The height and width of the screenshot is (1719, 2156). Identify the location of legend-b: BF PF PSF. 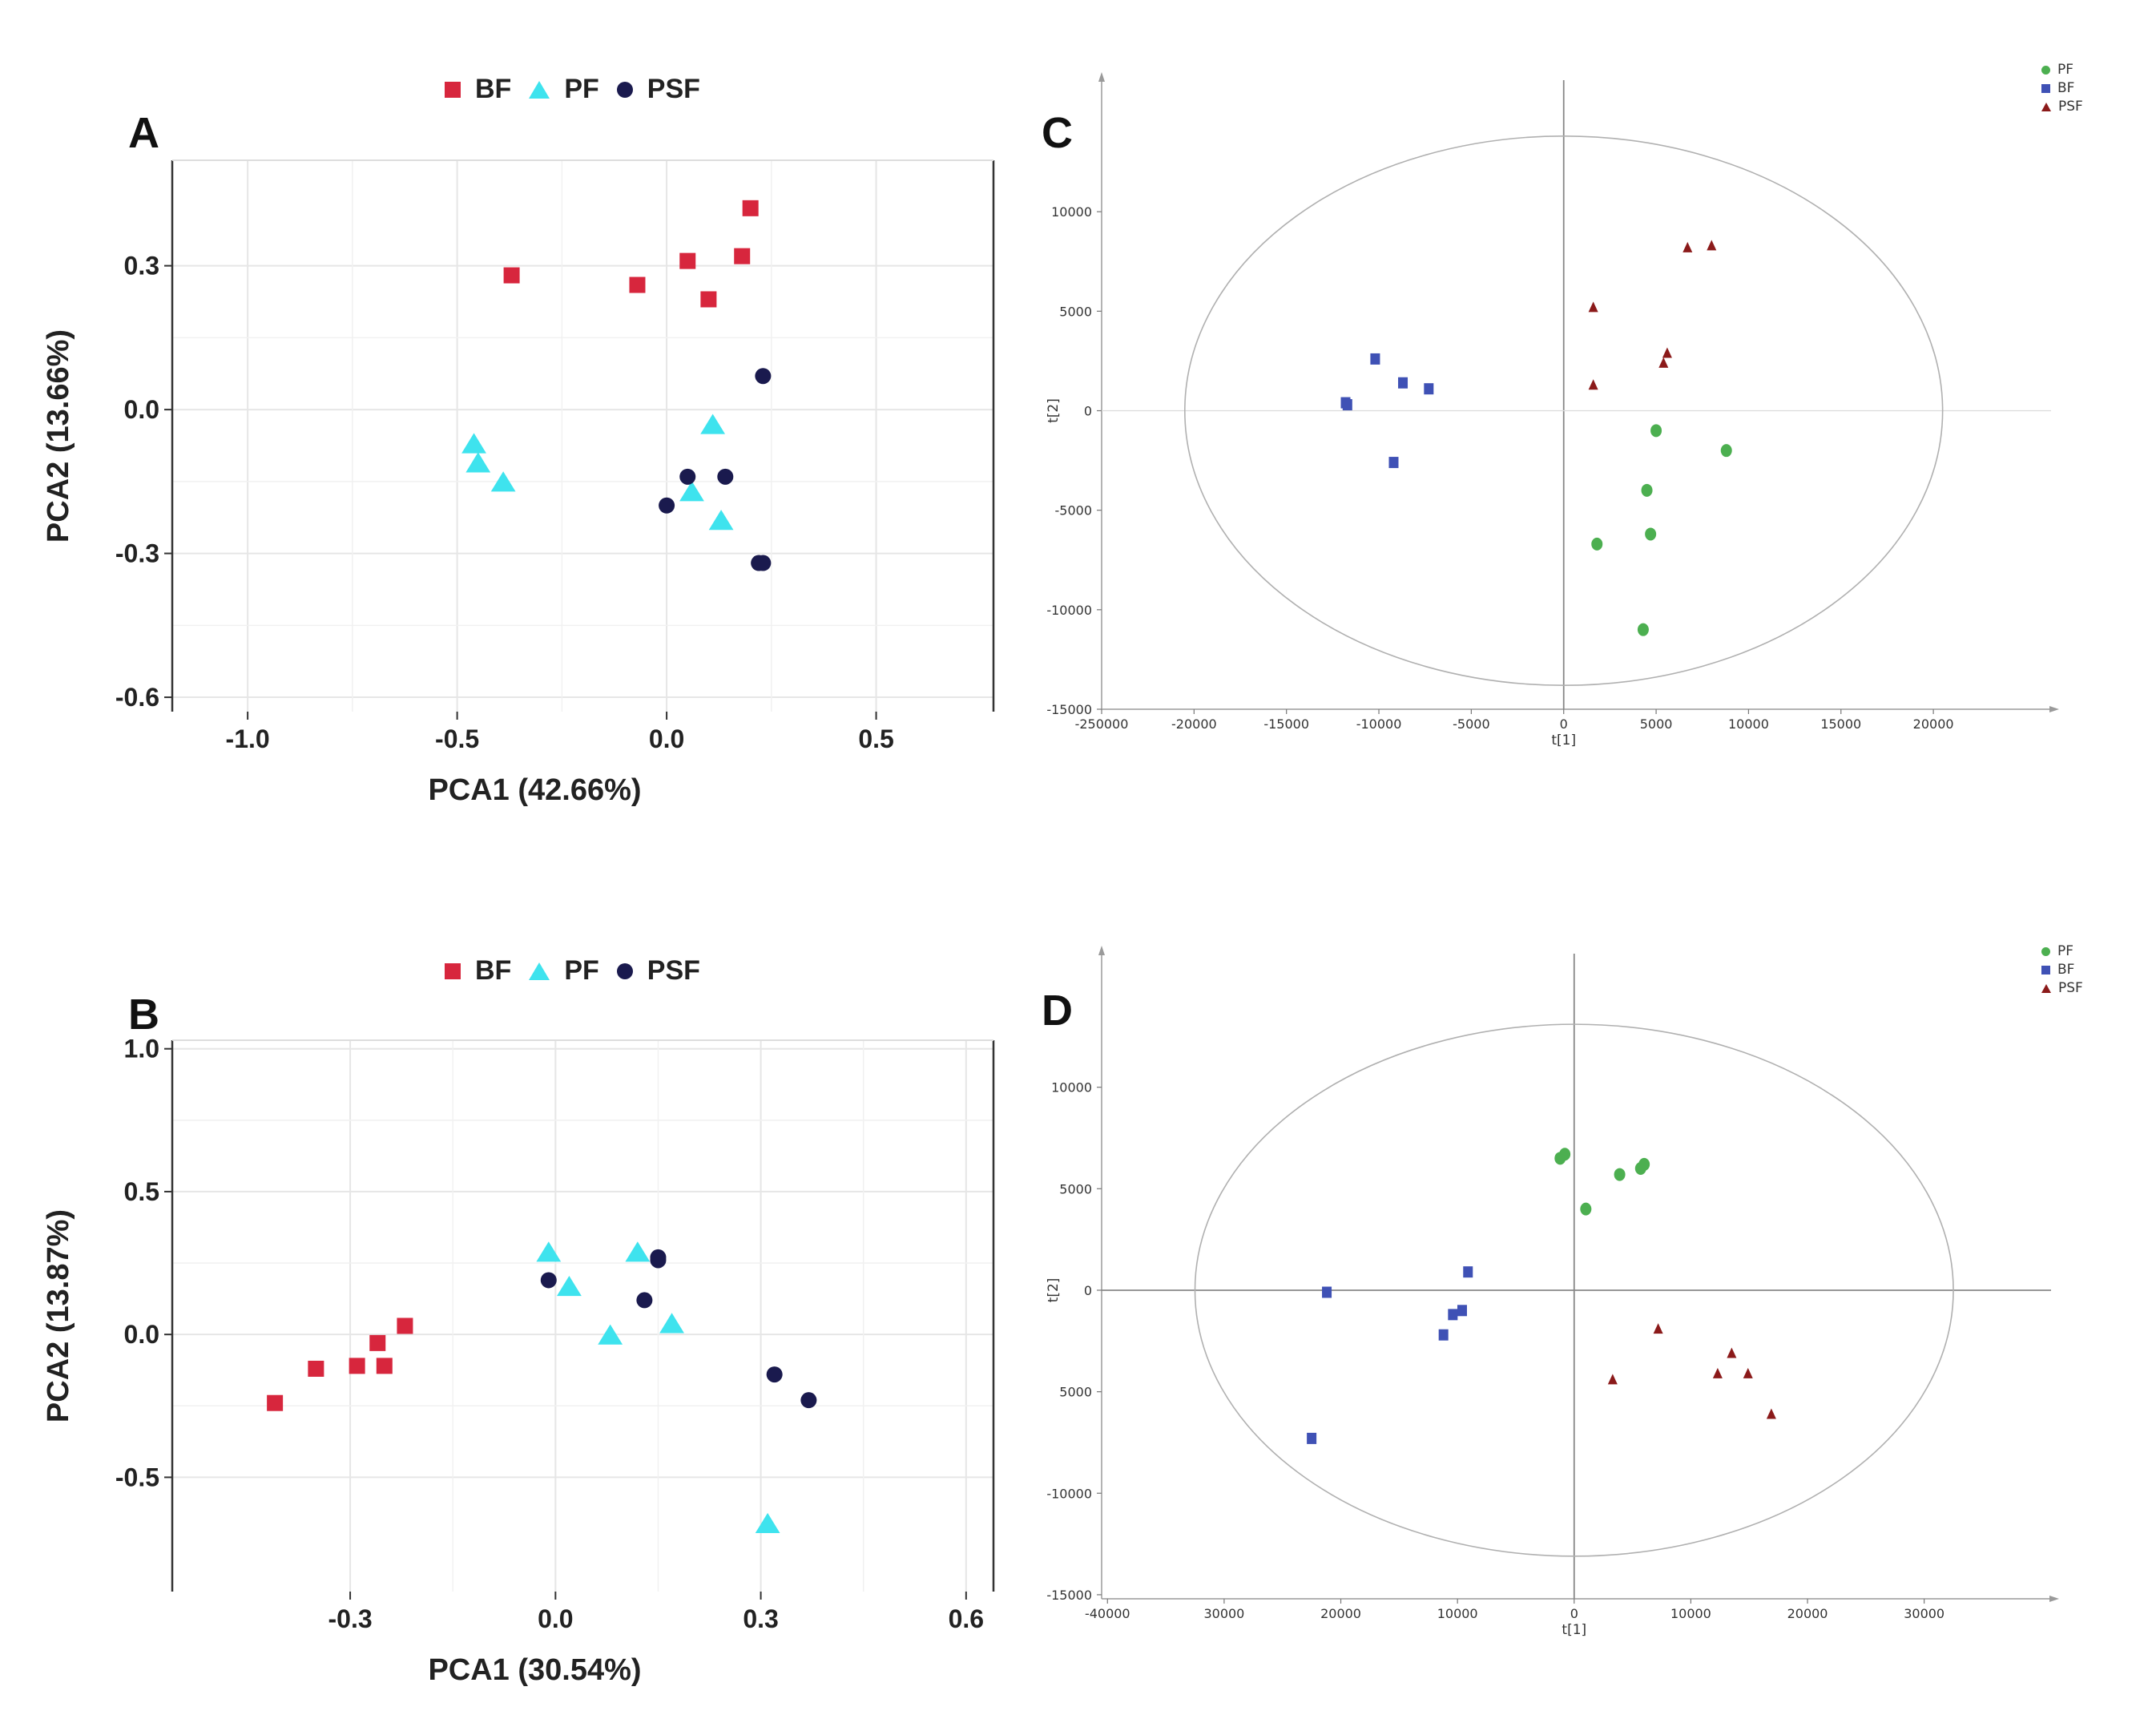
(572, 971).